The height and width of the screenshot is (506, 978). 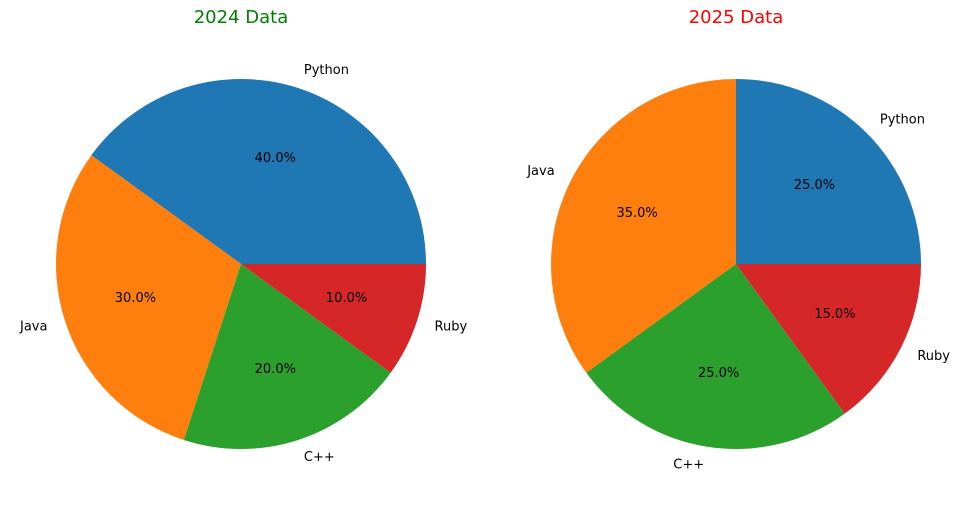 What do you see at coordinates (241, 17) in the screenshot?
I see `chart-title: 2024 Data` at bounding box center [241, 17].